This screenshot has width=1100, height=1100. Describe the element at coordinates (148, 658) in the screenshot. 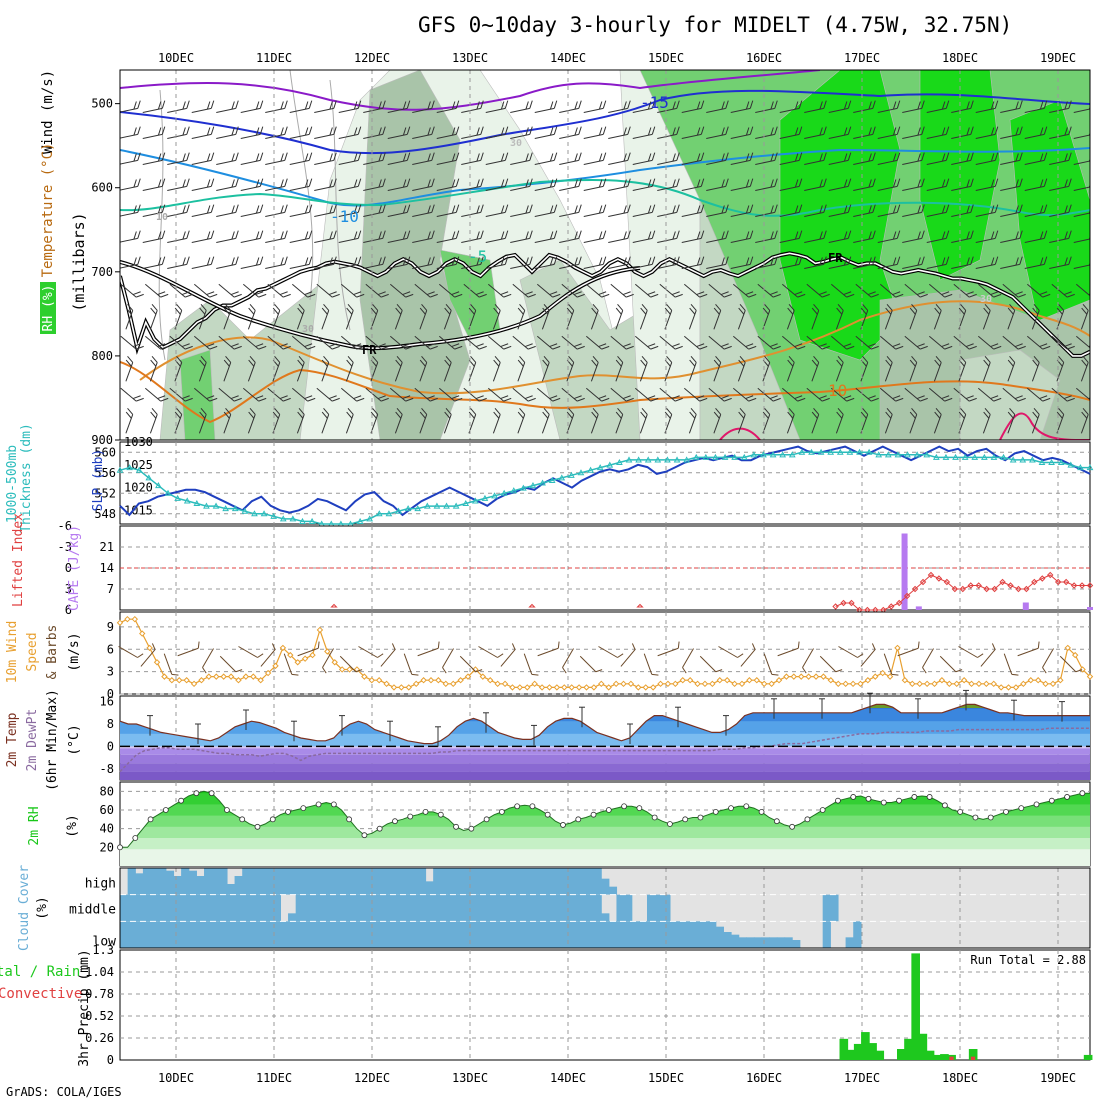

I see `surface-barb-shaft` at that location.